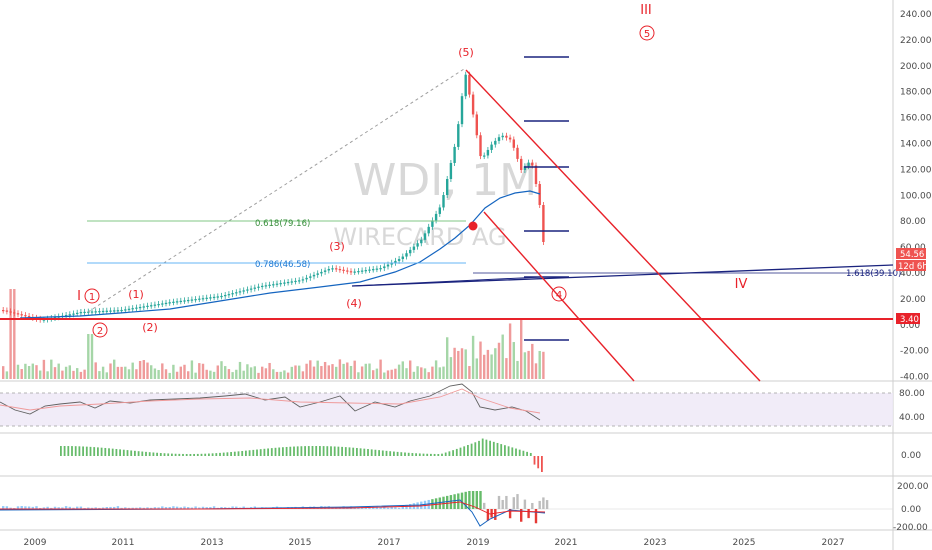 Image resolution: width=932 pixels, height=550 pixels. Describe the element at coordinates (909, 320) in the screenshot. I see `support-price-label: 3.40` at that location.